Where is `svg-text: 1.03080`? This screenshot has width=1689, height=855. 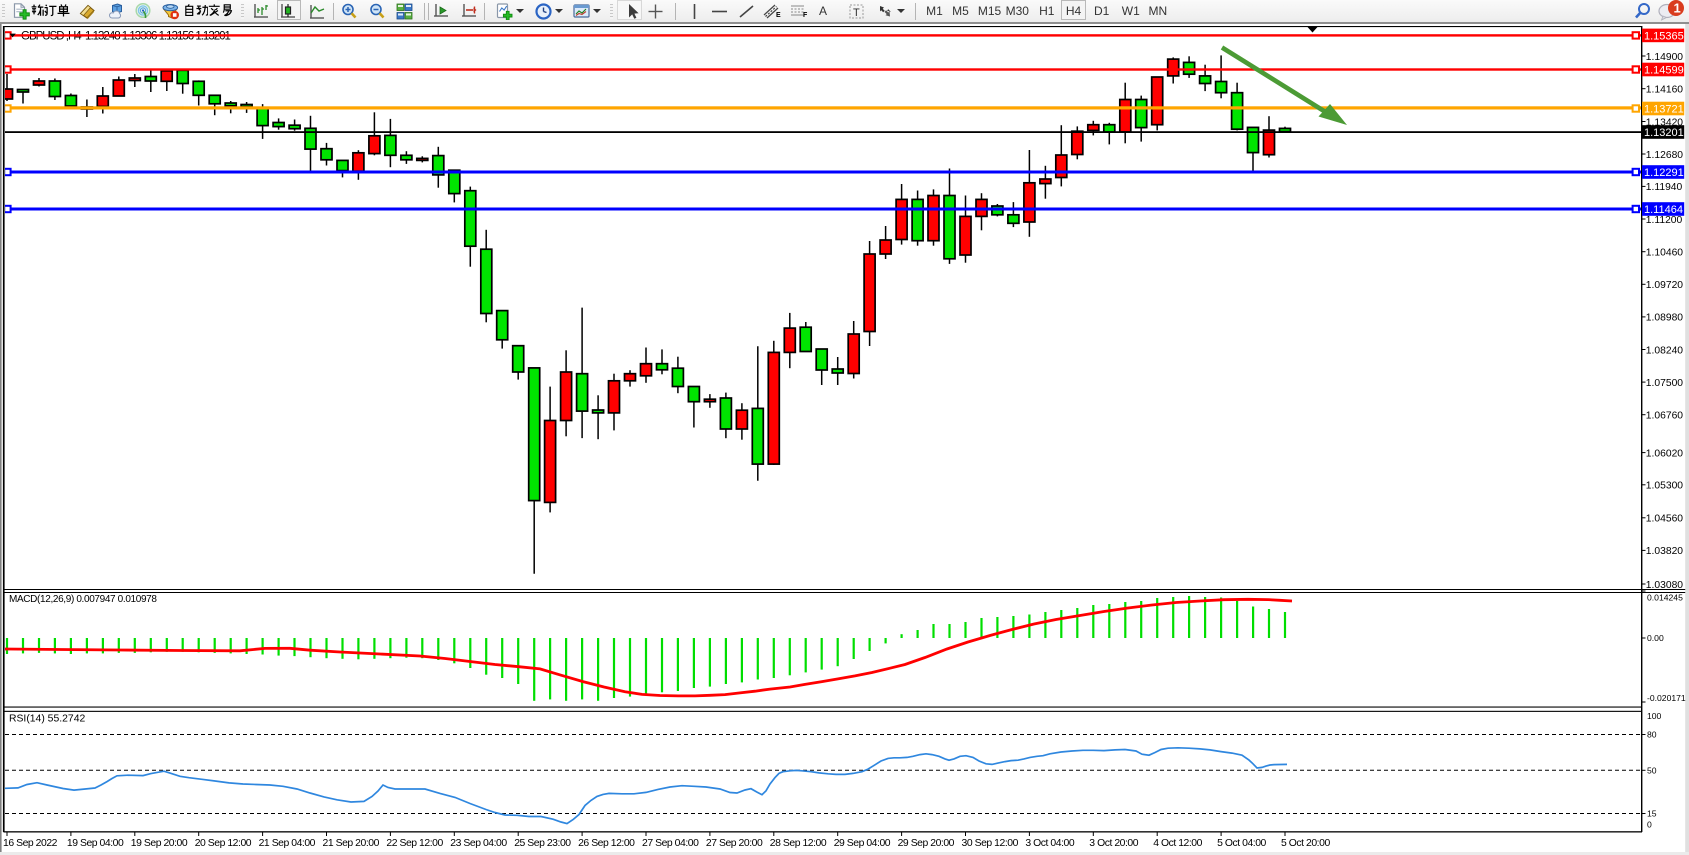 svg-text: 1.03080 is located at coordinates (1664, 585).